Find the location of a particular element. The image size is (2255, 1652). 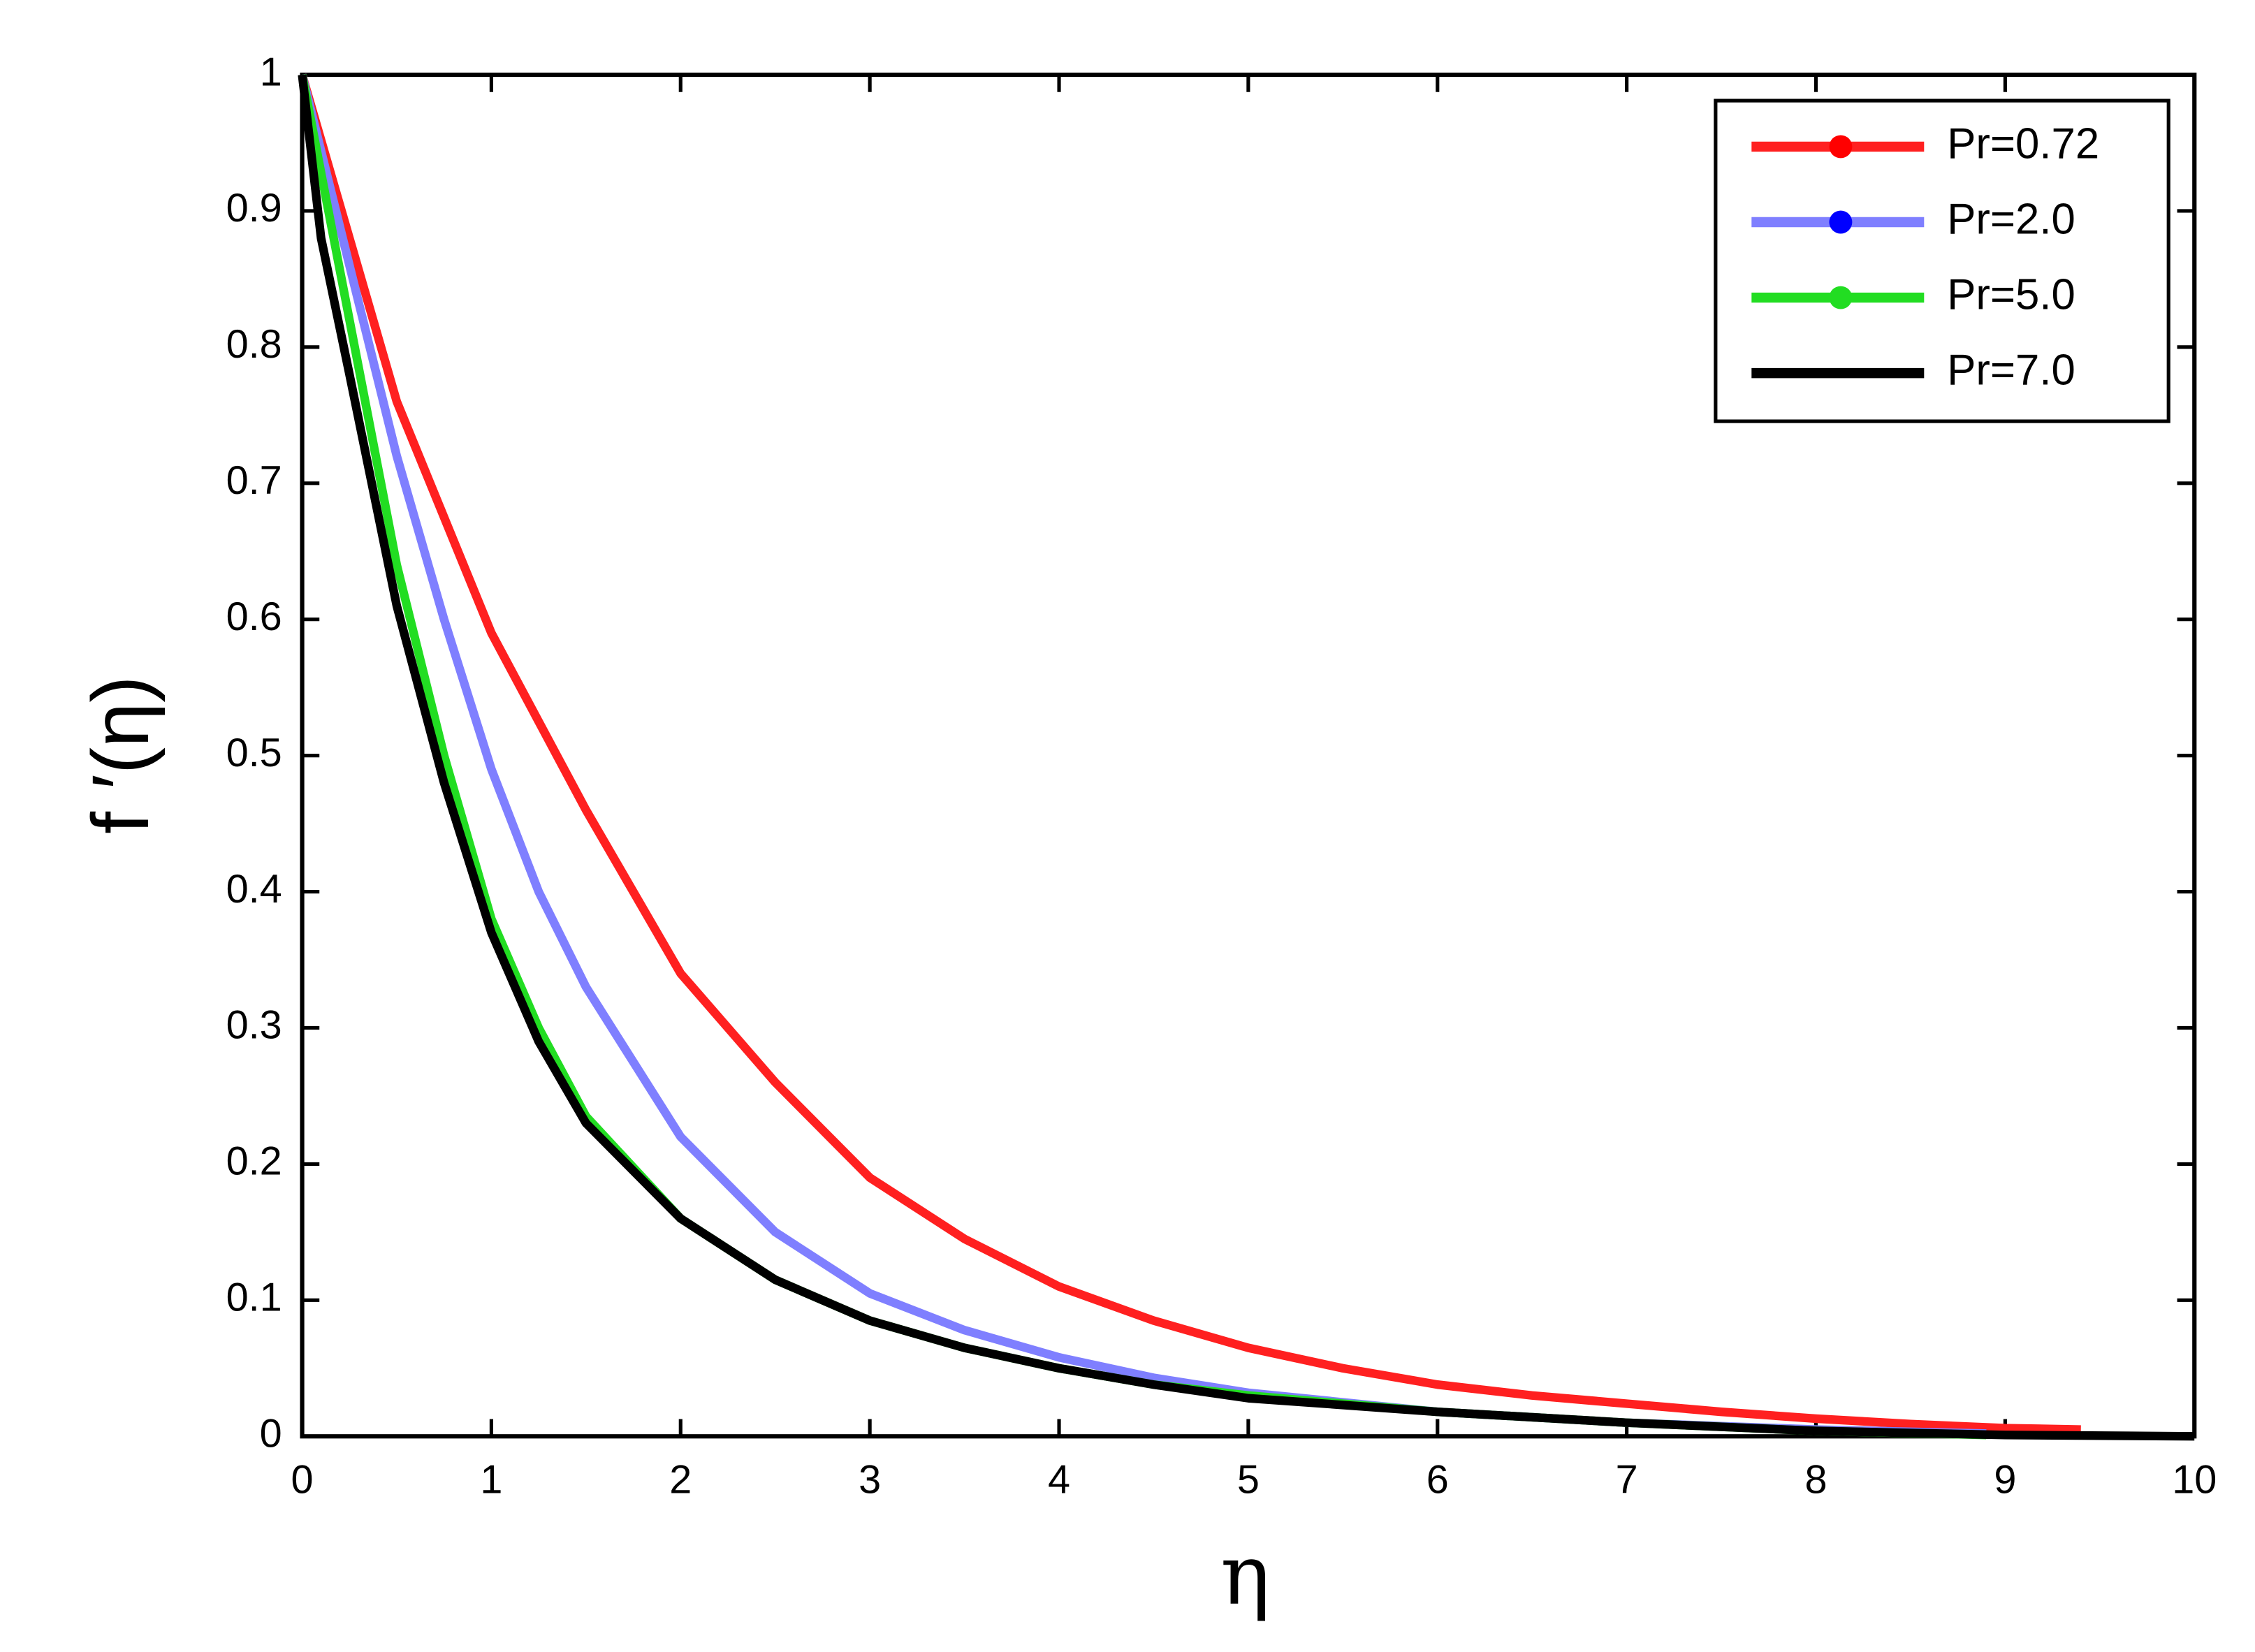

legend-label: Pr=2.0 is located at coordinates (2011, 219).